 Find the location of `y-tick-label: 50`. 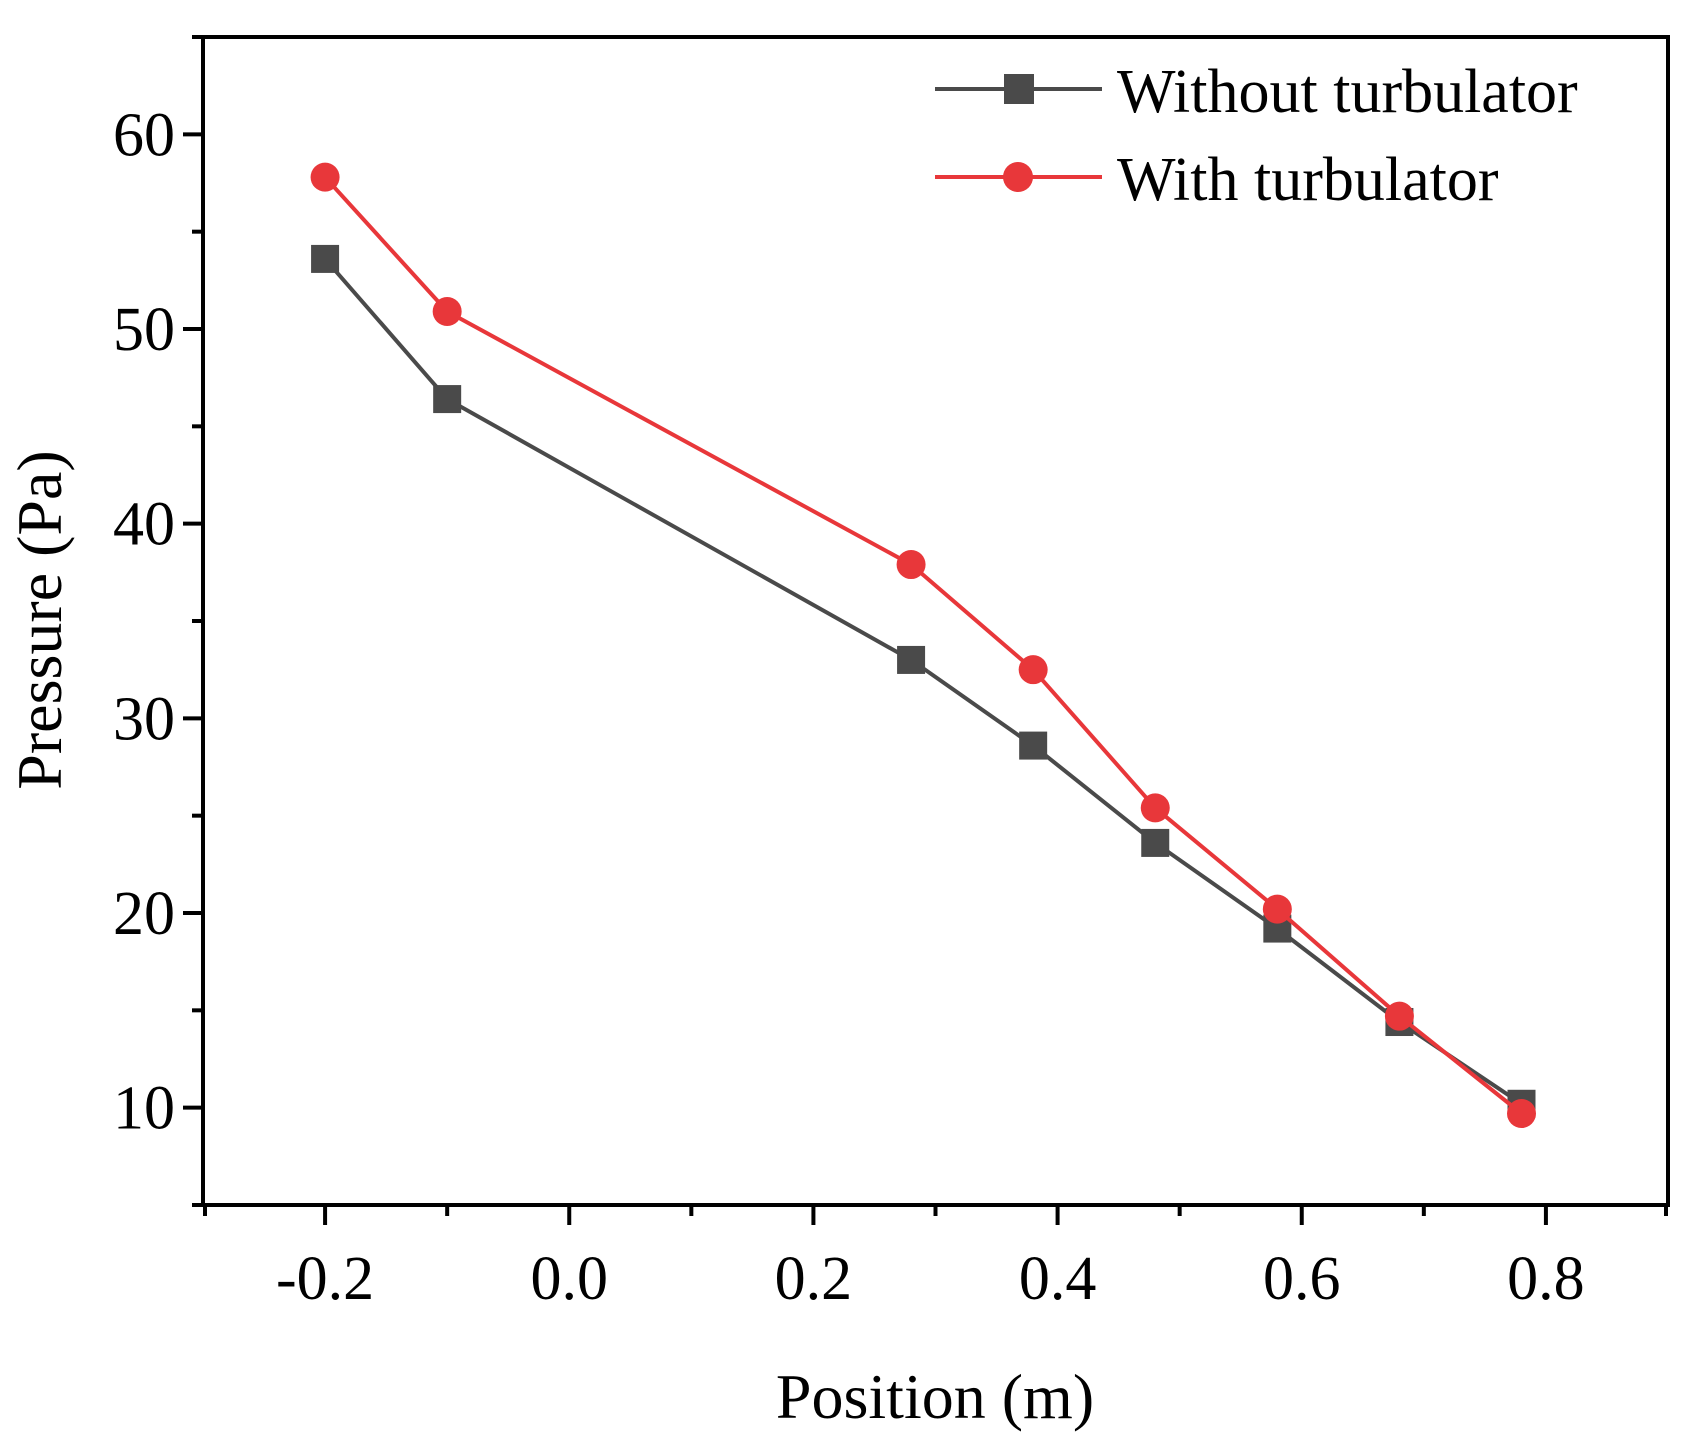

y-tick-label: 50 is located at coordinates (144, 330).